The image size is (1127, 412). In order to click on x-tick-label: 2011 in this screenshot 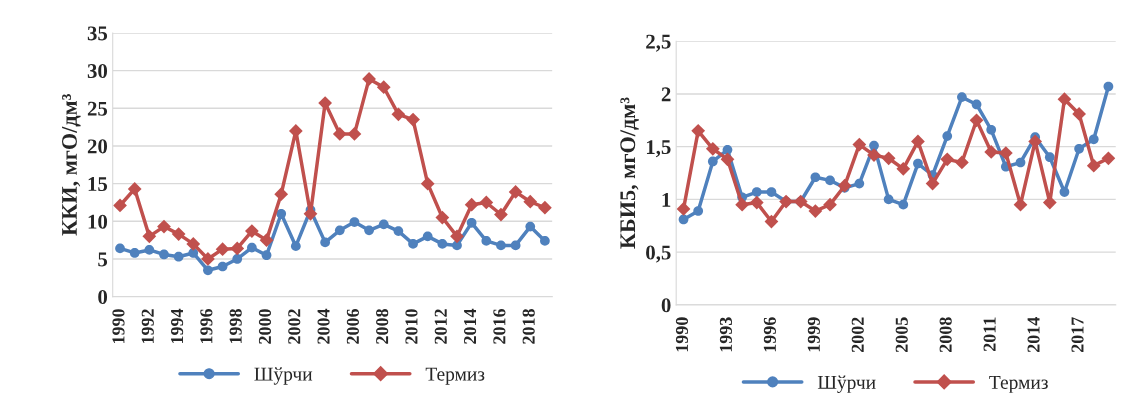, I will do `click(989, 334)`.